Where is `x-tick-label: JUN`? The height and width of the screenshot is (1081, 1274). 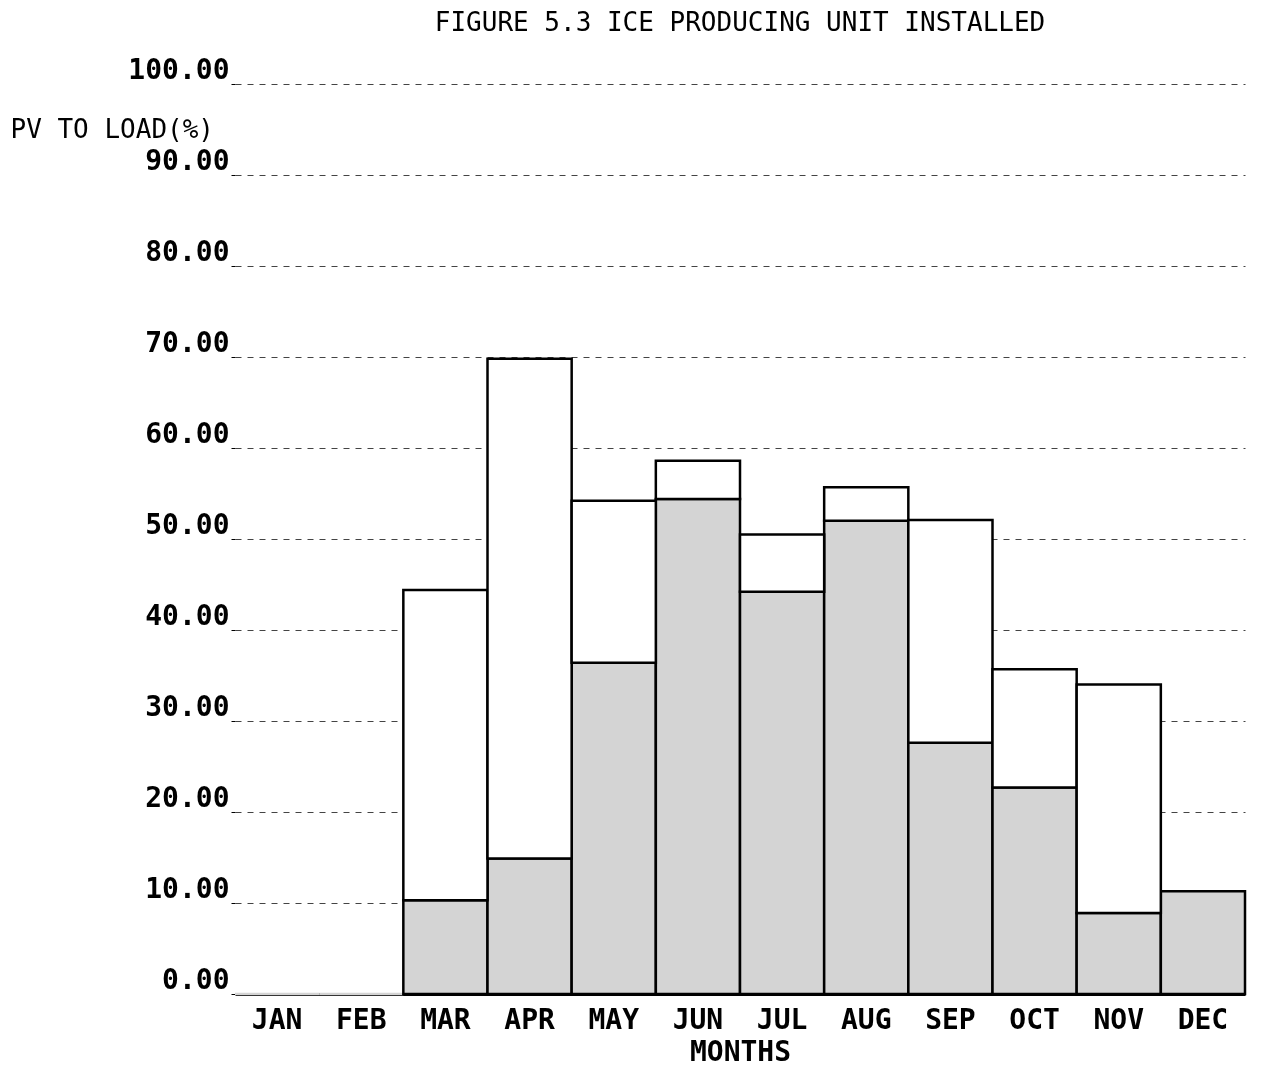 x-tick-label: JUN is located at coordinates (698, 1019).